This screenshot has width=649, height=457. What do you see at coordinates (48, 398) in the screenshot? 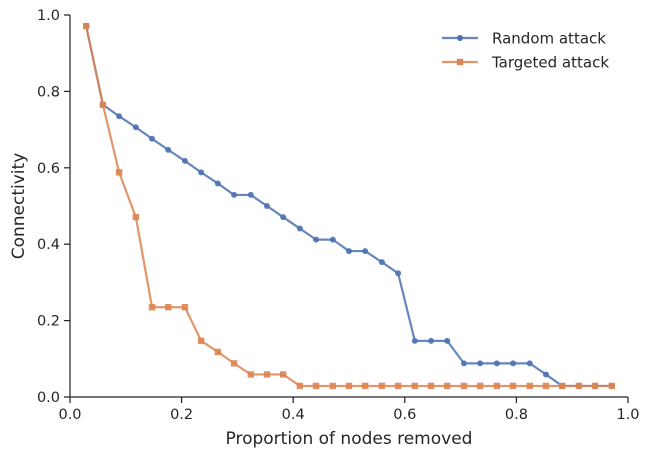
I see `y-tick-label: 0.0` at bounding box center [48, 398].